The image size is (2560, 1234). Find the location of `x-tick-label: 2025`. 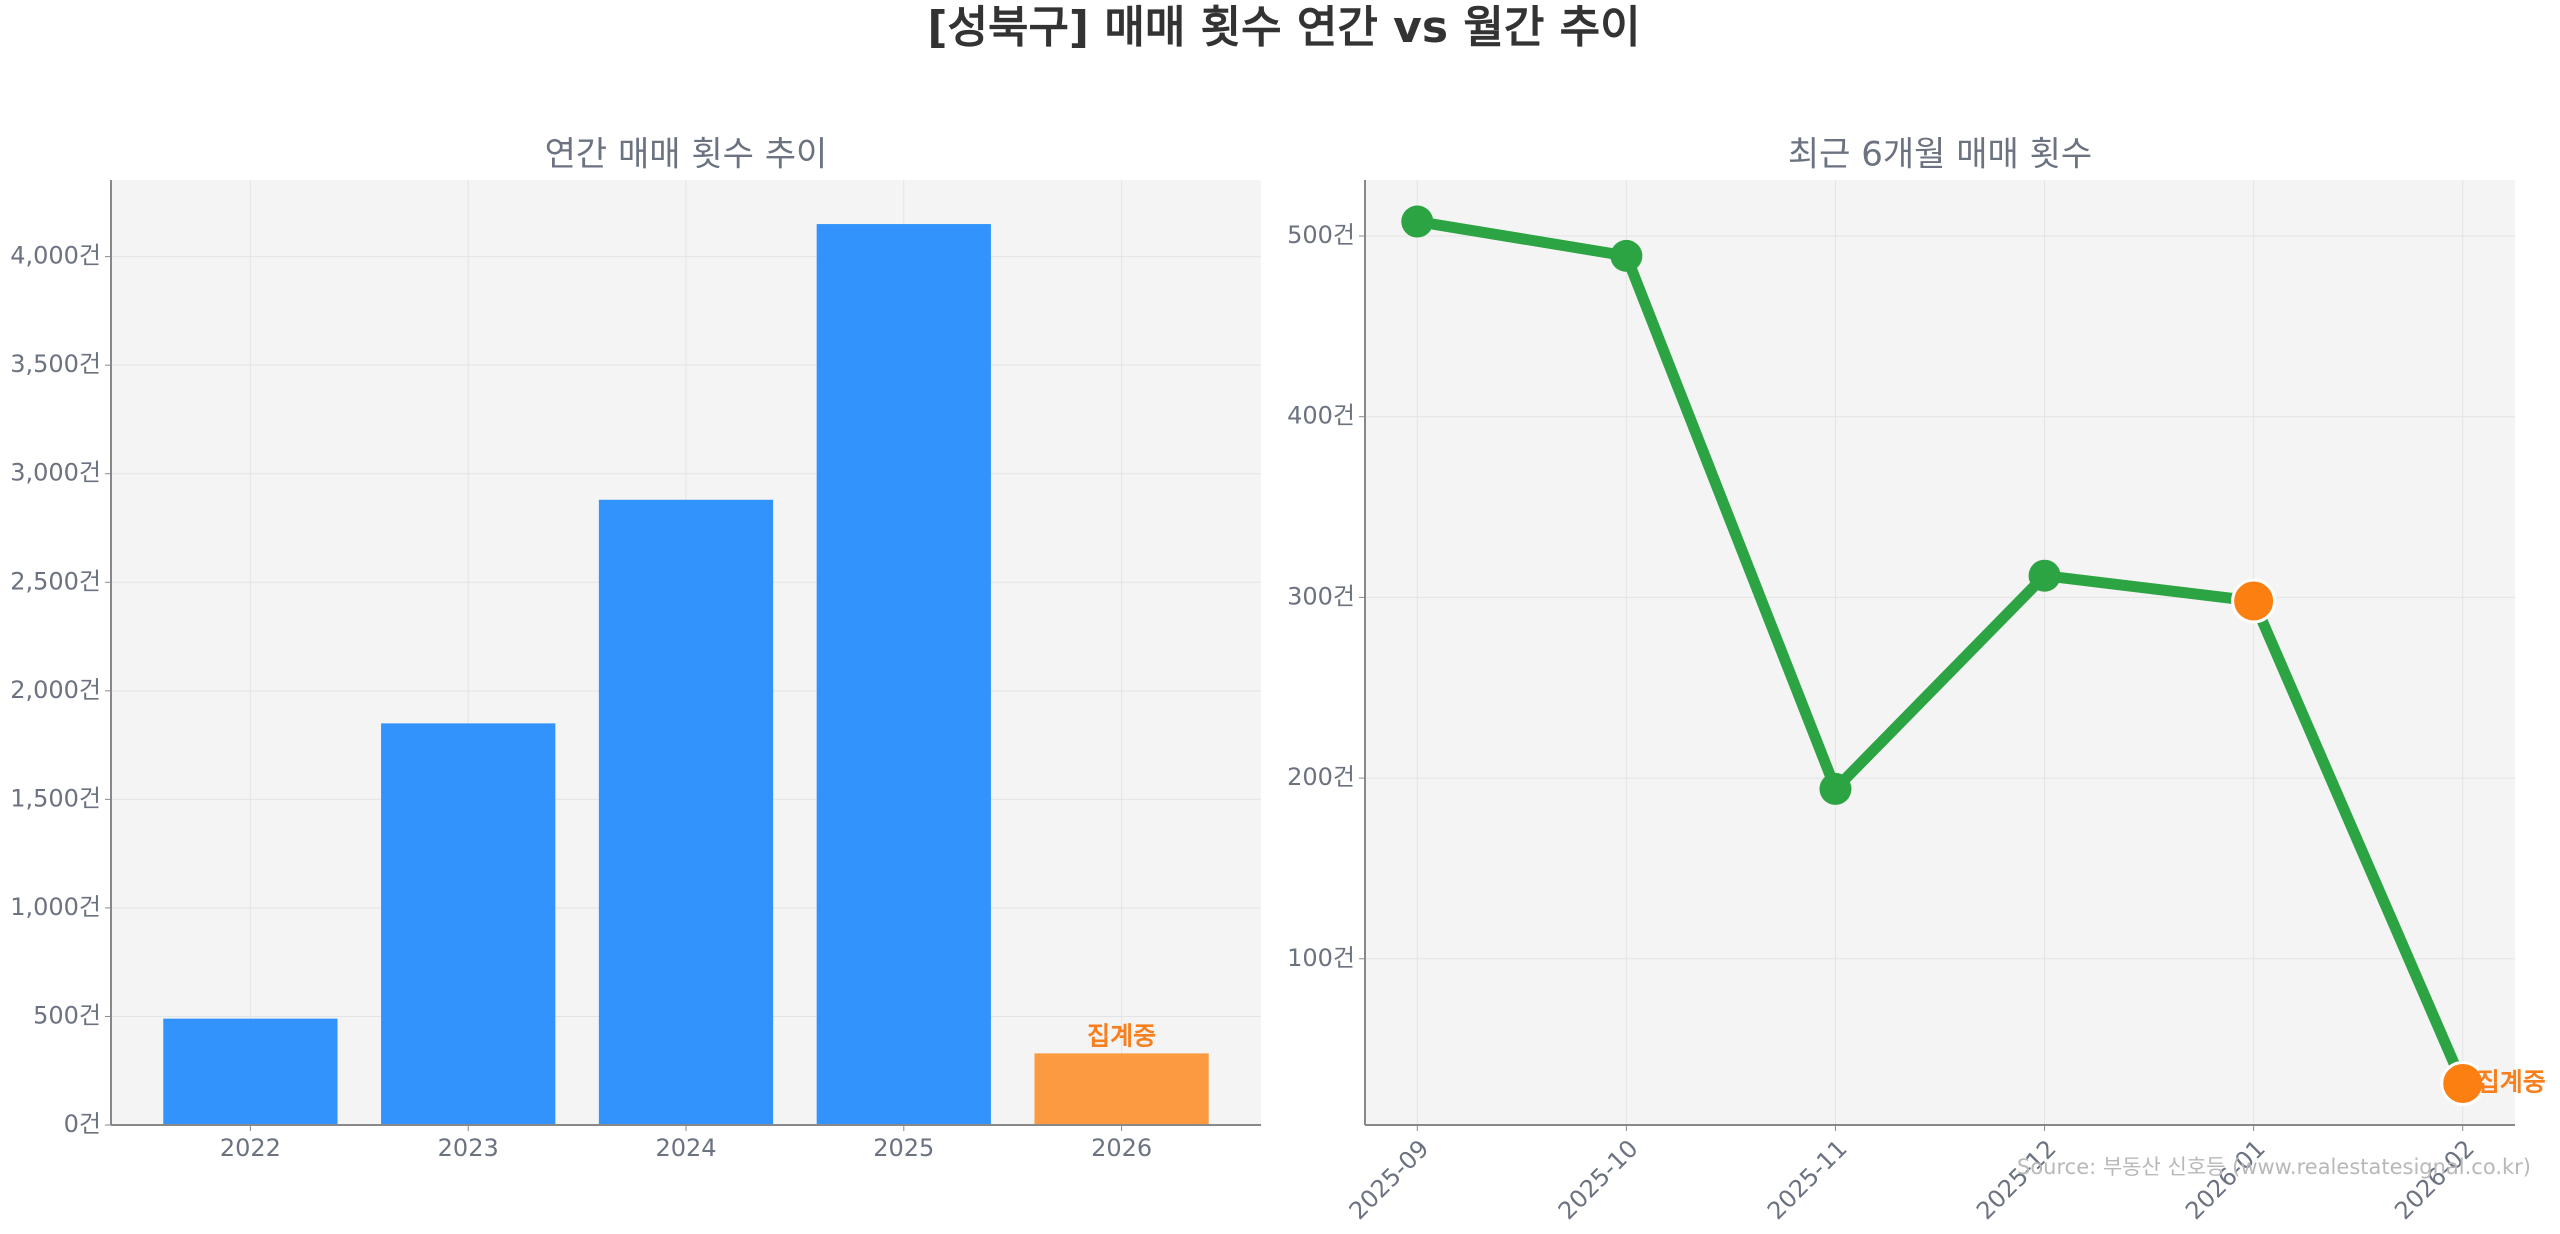

x-tick-label: 2025 is located at coordinates (903, 1148).